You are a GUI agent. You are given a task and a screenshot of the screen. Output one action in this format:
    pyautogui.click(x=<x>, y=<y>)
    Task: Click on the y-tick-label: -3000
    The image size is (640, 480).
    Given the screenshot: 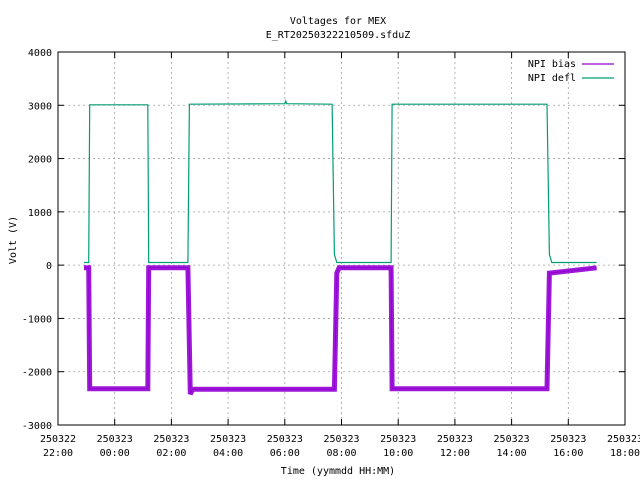 What is the action you would take?
    pyautogui.click(x=37, y=426)
    